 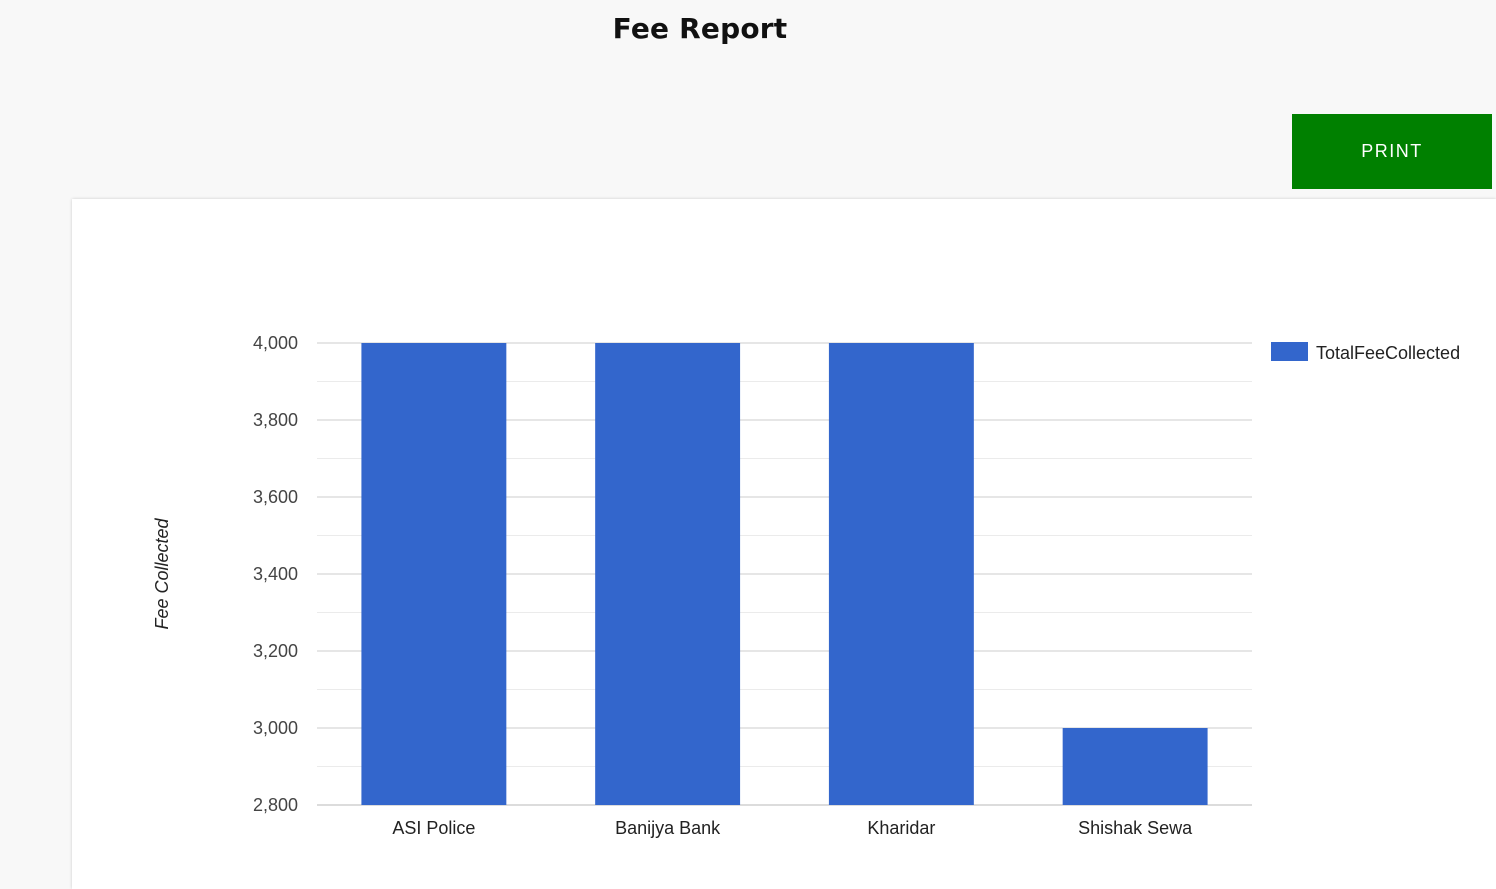 I want to click on y-tick-label: 3,200, so click(x=275, y=651).